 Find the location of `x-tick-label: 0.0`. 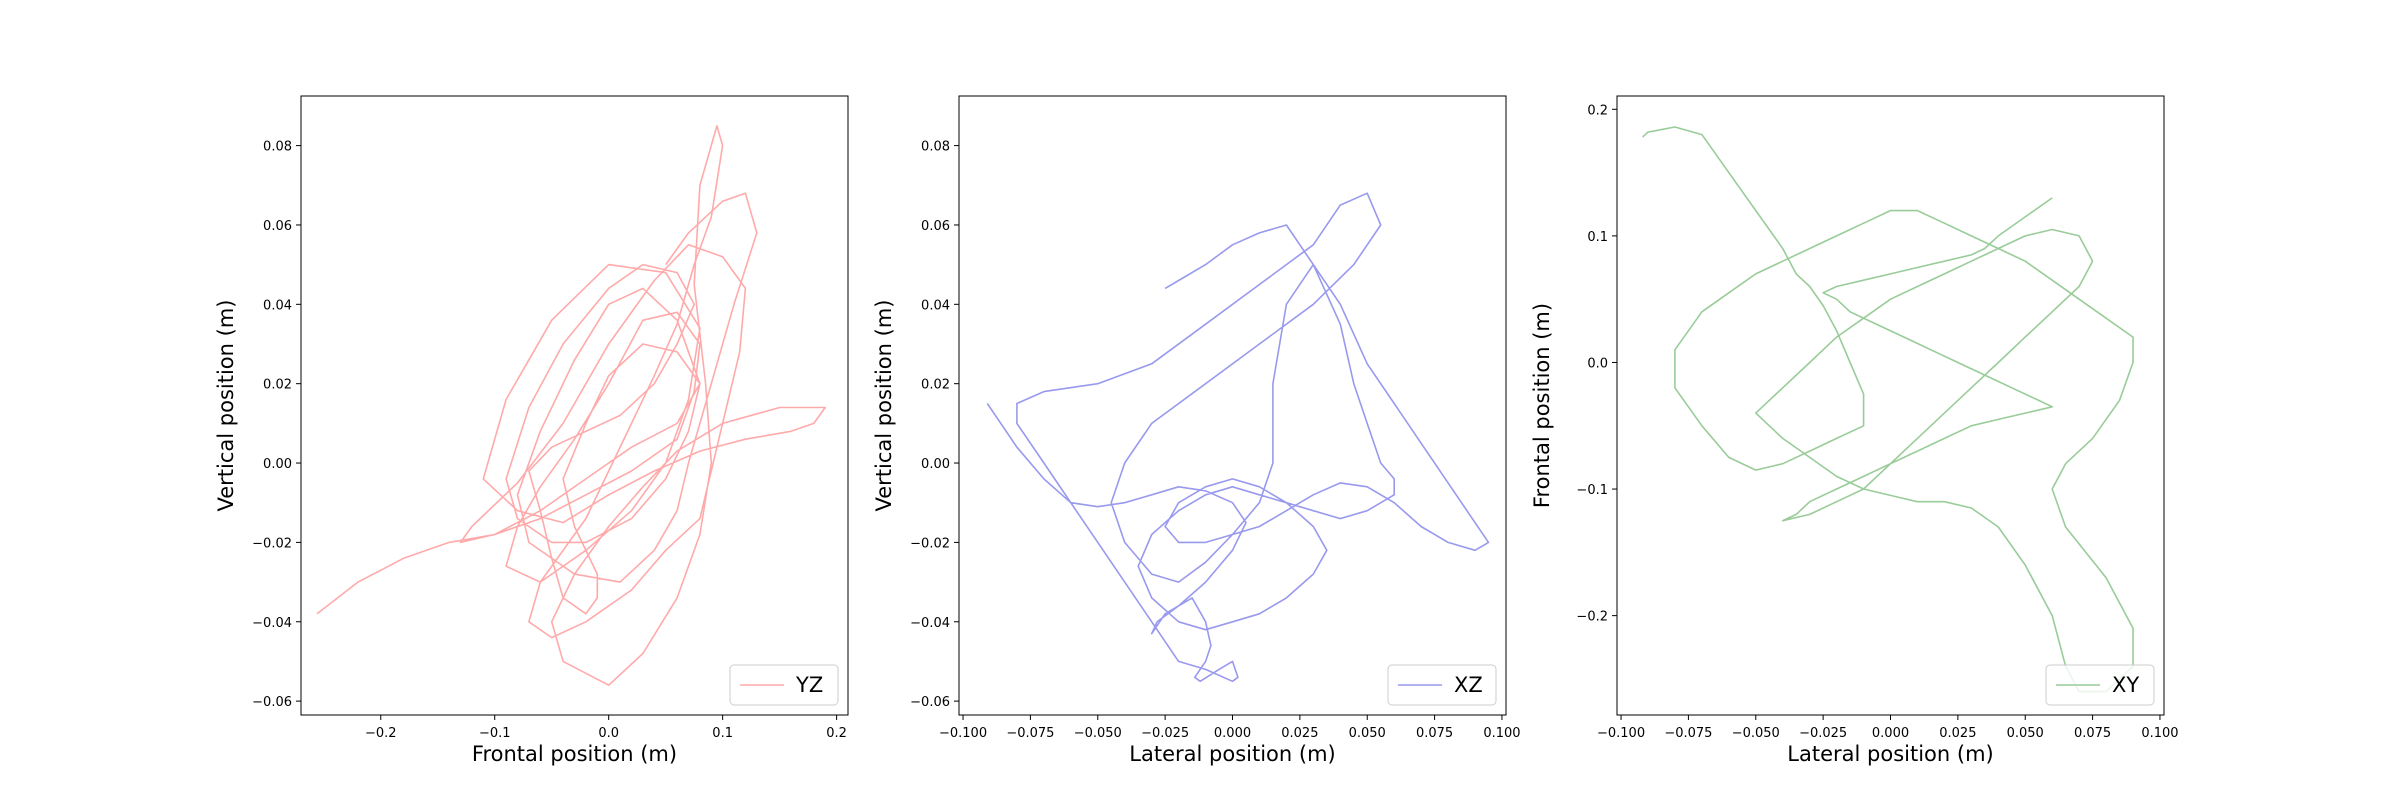

x-tick-label: 0.0 is located at coordinates (608, 733).